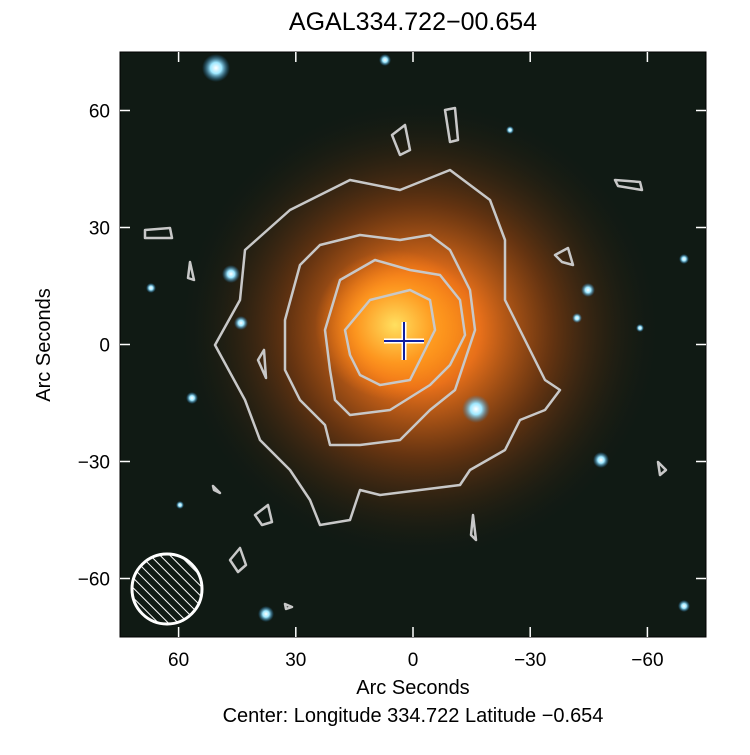 The image size is (750, 755). What do you see at coordinates (413, 660) in the screenshot?
I see `x-tick-label: 0` at bounding box center [413, 660].